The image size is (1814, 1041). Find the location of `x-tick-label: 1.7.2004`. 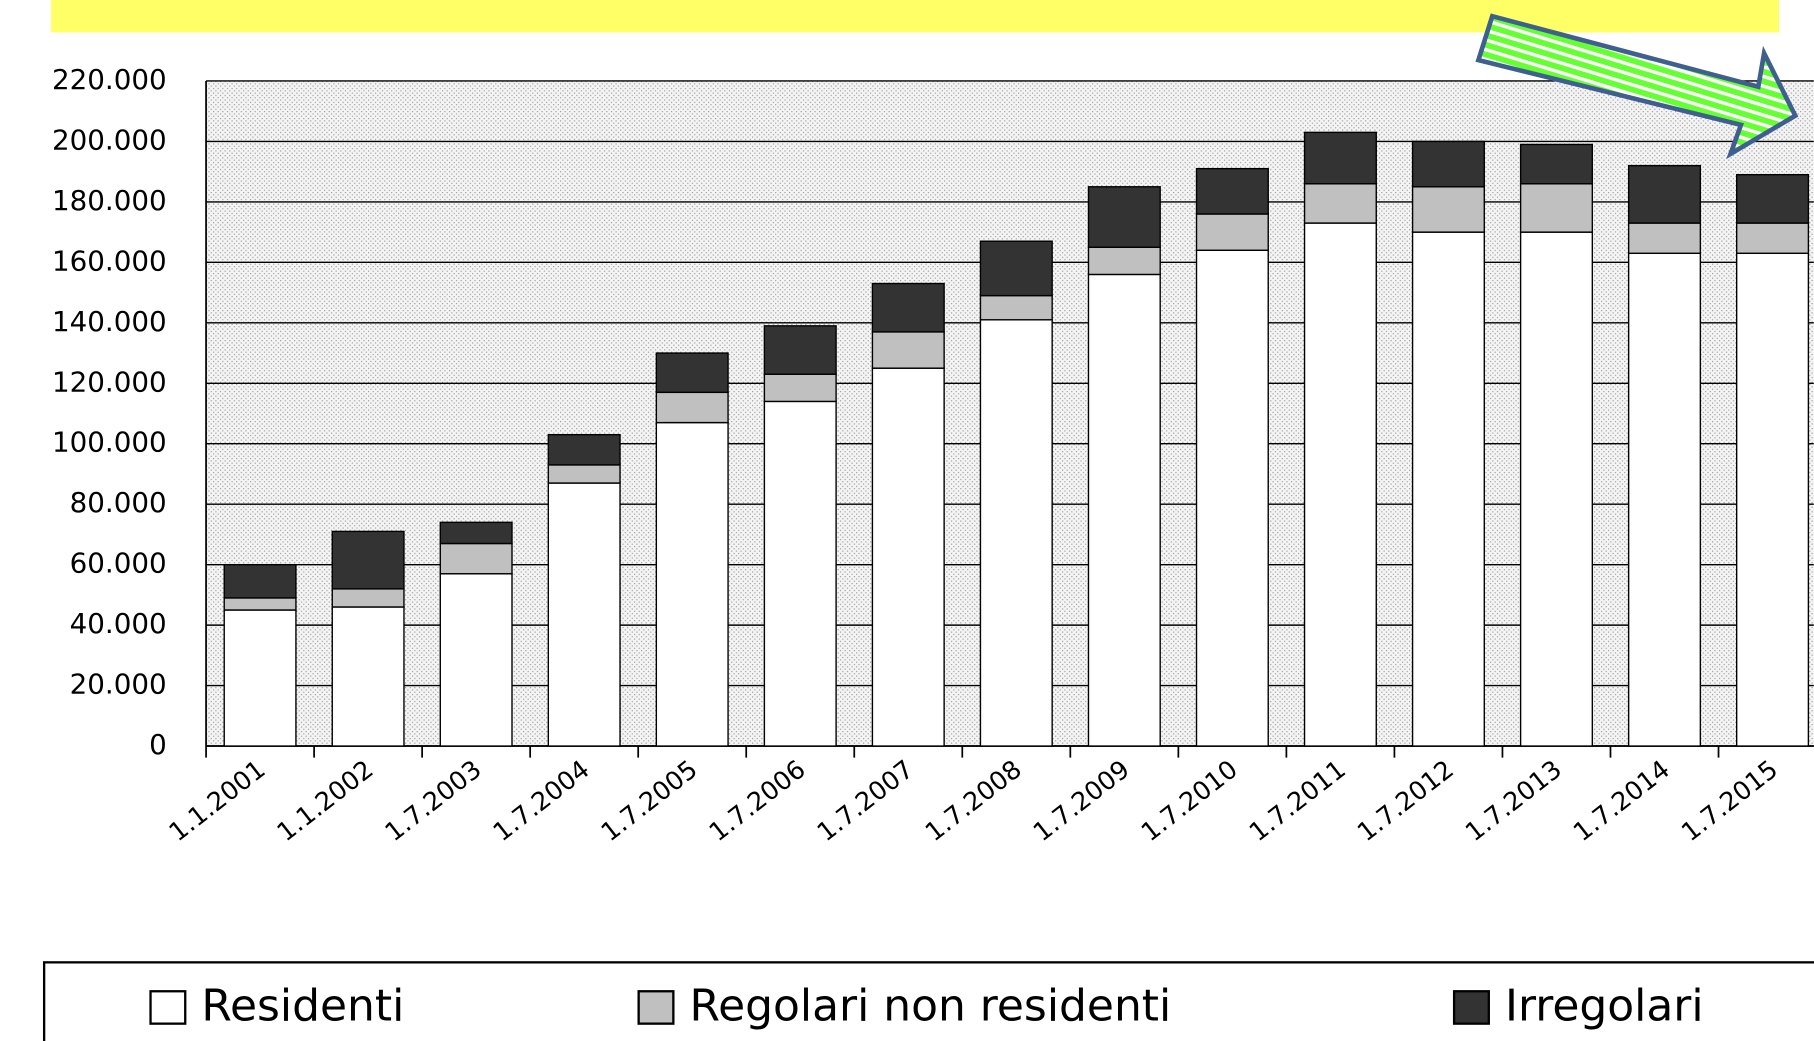

x-tick-label: 1.7.2004 is located at coordinates (541, 800).